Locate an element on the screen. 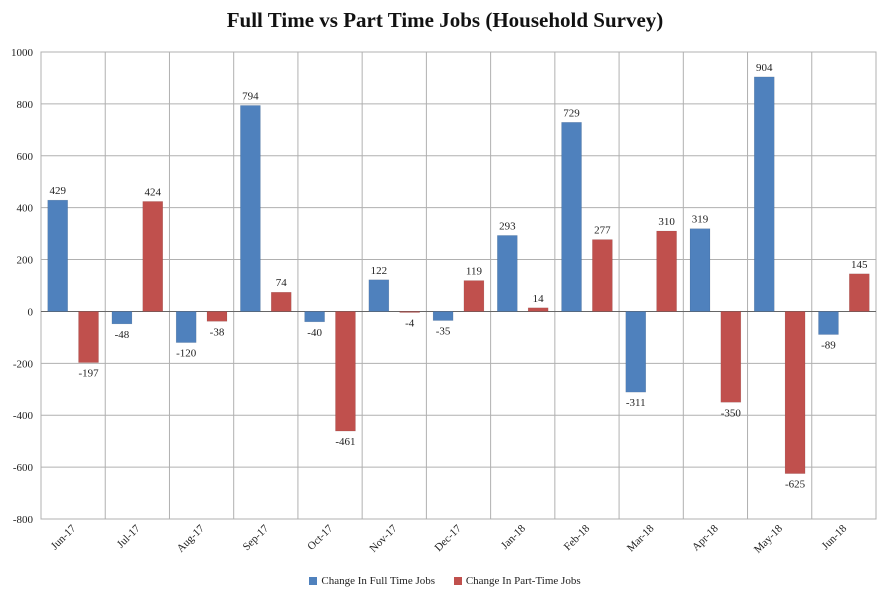 The image size is (890, 603). data-label-part-time: -4 is located at coordinates (410, 323).